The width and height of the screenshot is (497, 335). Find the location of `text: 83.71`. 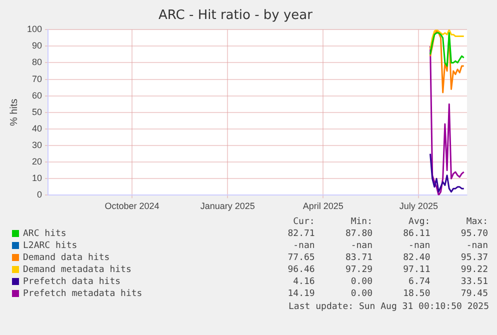

text: 83.71 is located at coordinates (359, 258).